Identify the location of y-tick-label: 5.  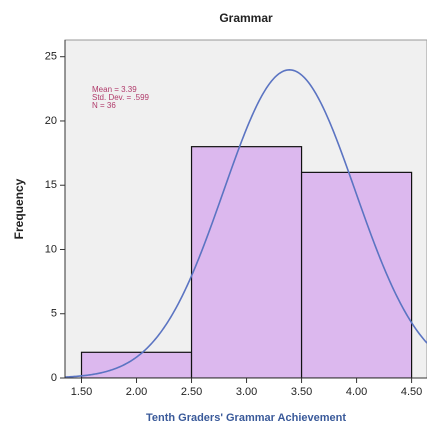
(54, 314).